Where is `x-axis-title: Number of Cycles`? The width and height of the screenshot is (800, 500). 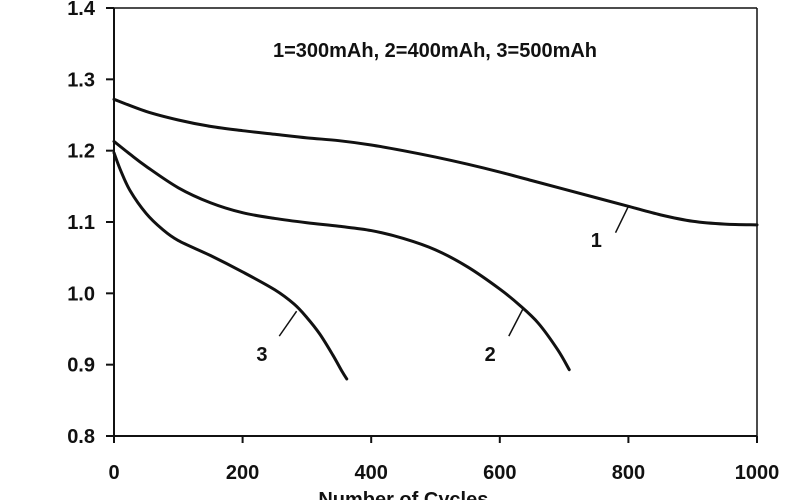 x-axis-title: Number of Cycles is located at coordinates (403, 494).